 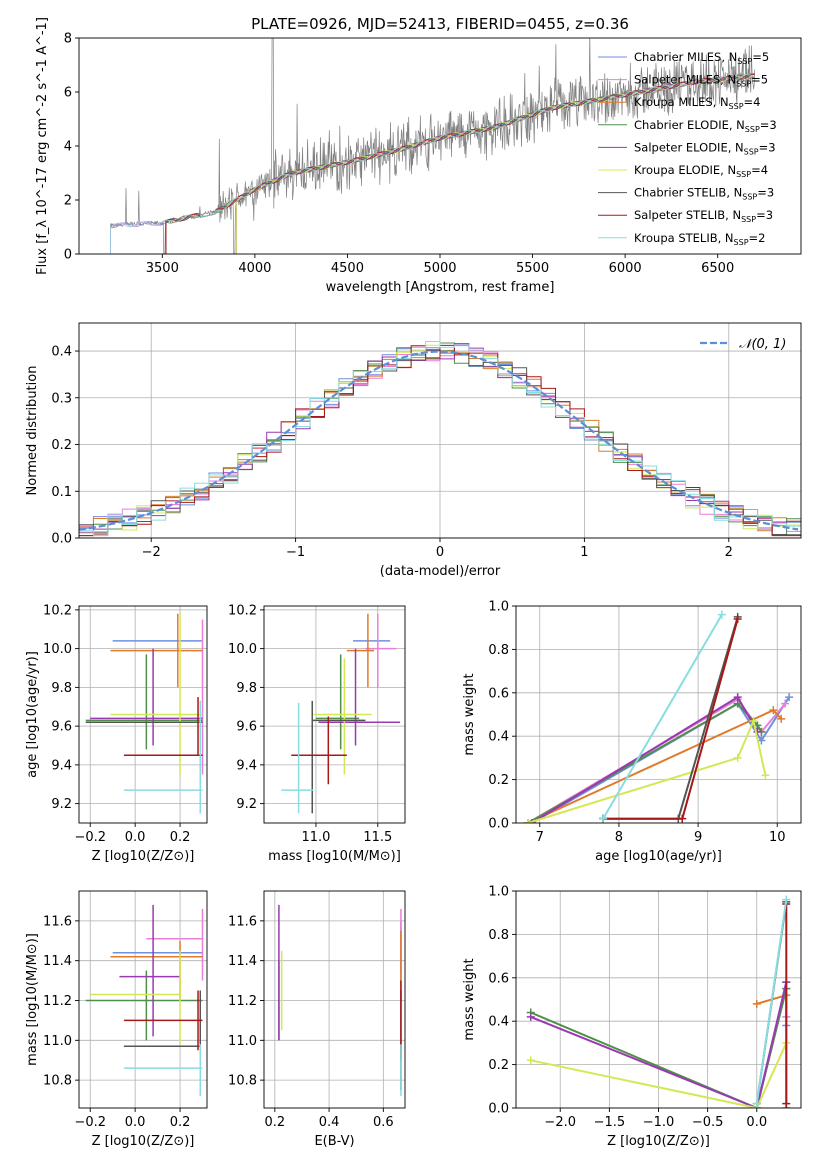 What do you see at coordinates (699, 239) in the screenshot?
I see `legend-label: Kroupa STELIB, NSSP=2` at bounding box center [699, 239].